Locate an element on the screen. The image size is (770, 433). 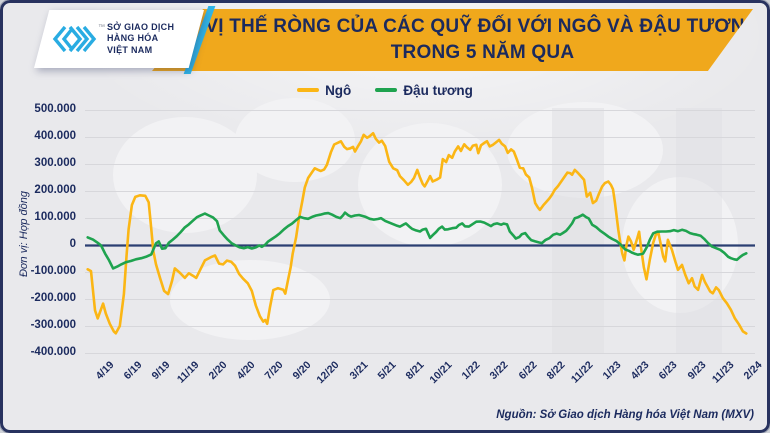
series-line-đậu-tương is located at coordinates (417, 240).